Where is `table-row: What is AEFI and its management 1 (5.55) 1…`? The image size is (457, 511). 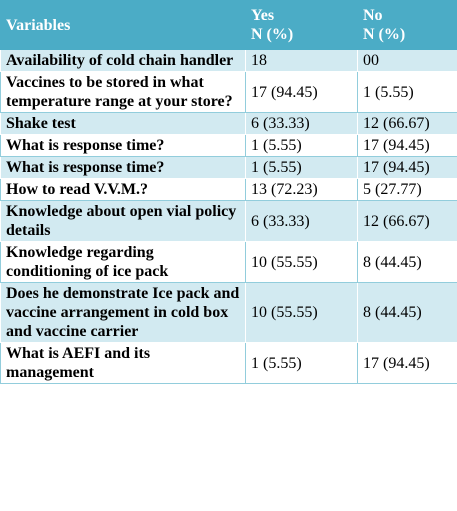 table-row: What is AEFI and its management 1 (5.55) 1… is located at coordinates (228, 363).